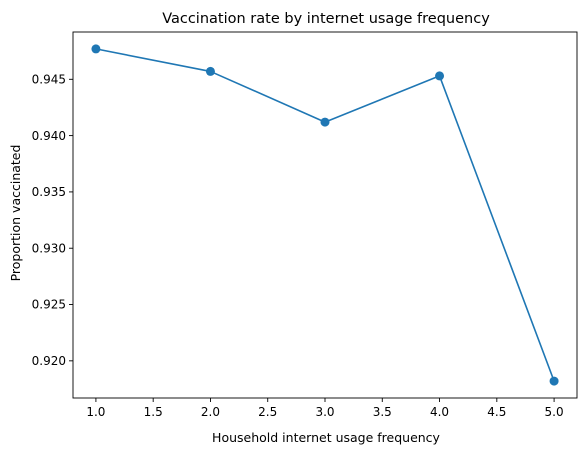 This screenshot has height=455, width=584. What do you see at coordinates (267, 412) in the screenshot?
I see `x-tick-label: 2.5` at bounding box center [267, 412].